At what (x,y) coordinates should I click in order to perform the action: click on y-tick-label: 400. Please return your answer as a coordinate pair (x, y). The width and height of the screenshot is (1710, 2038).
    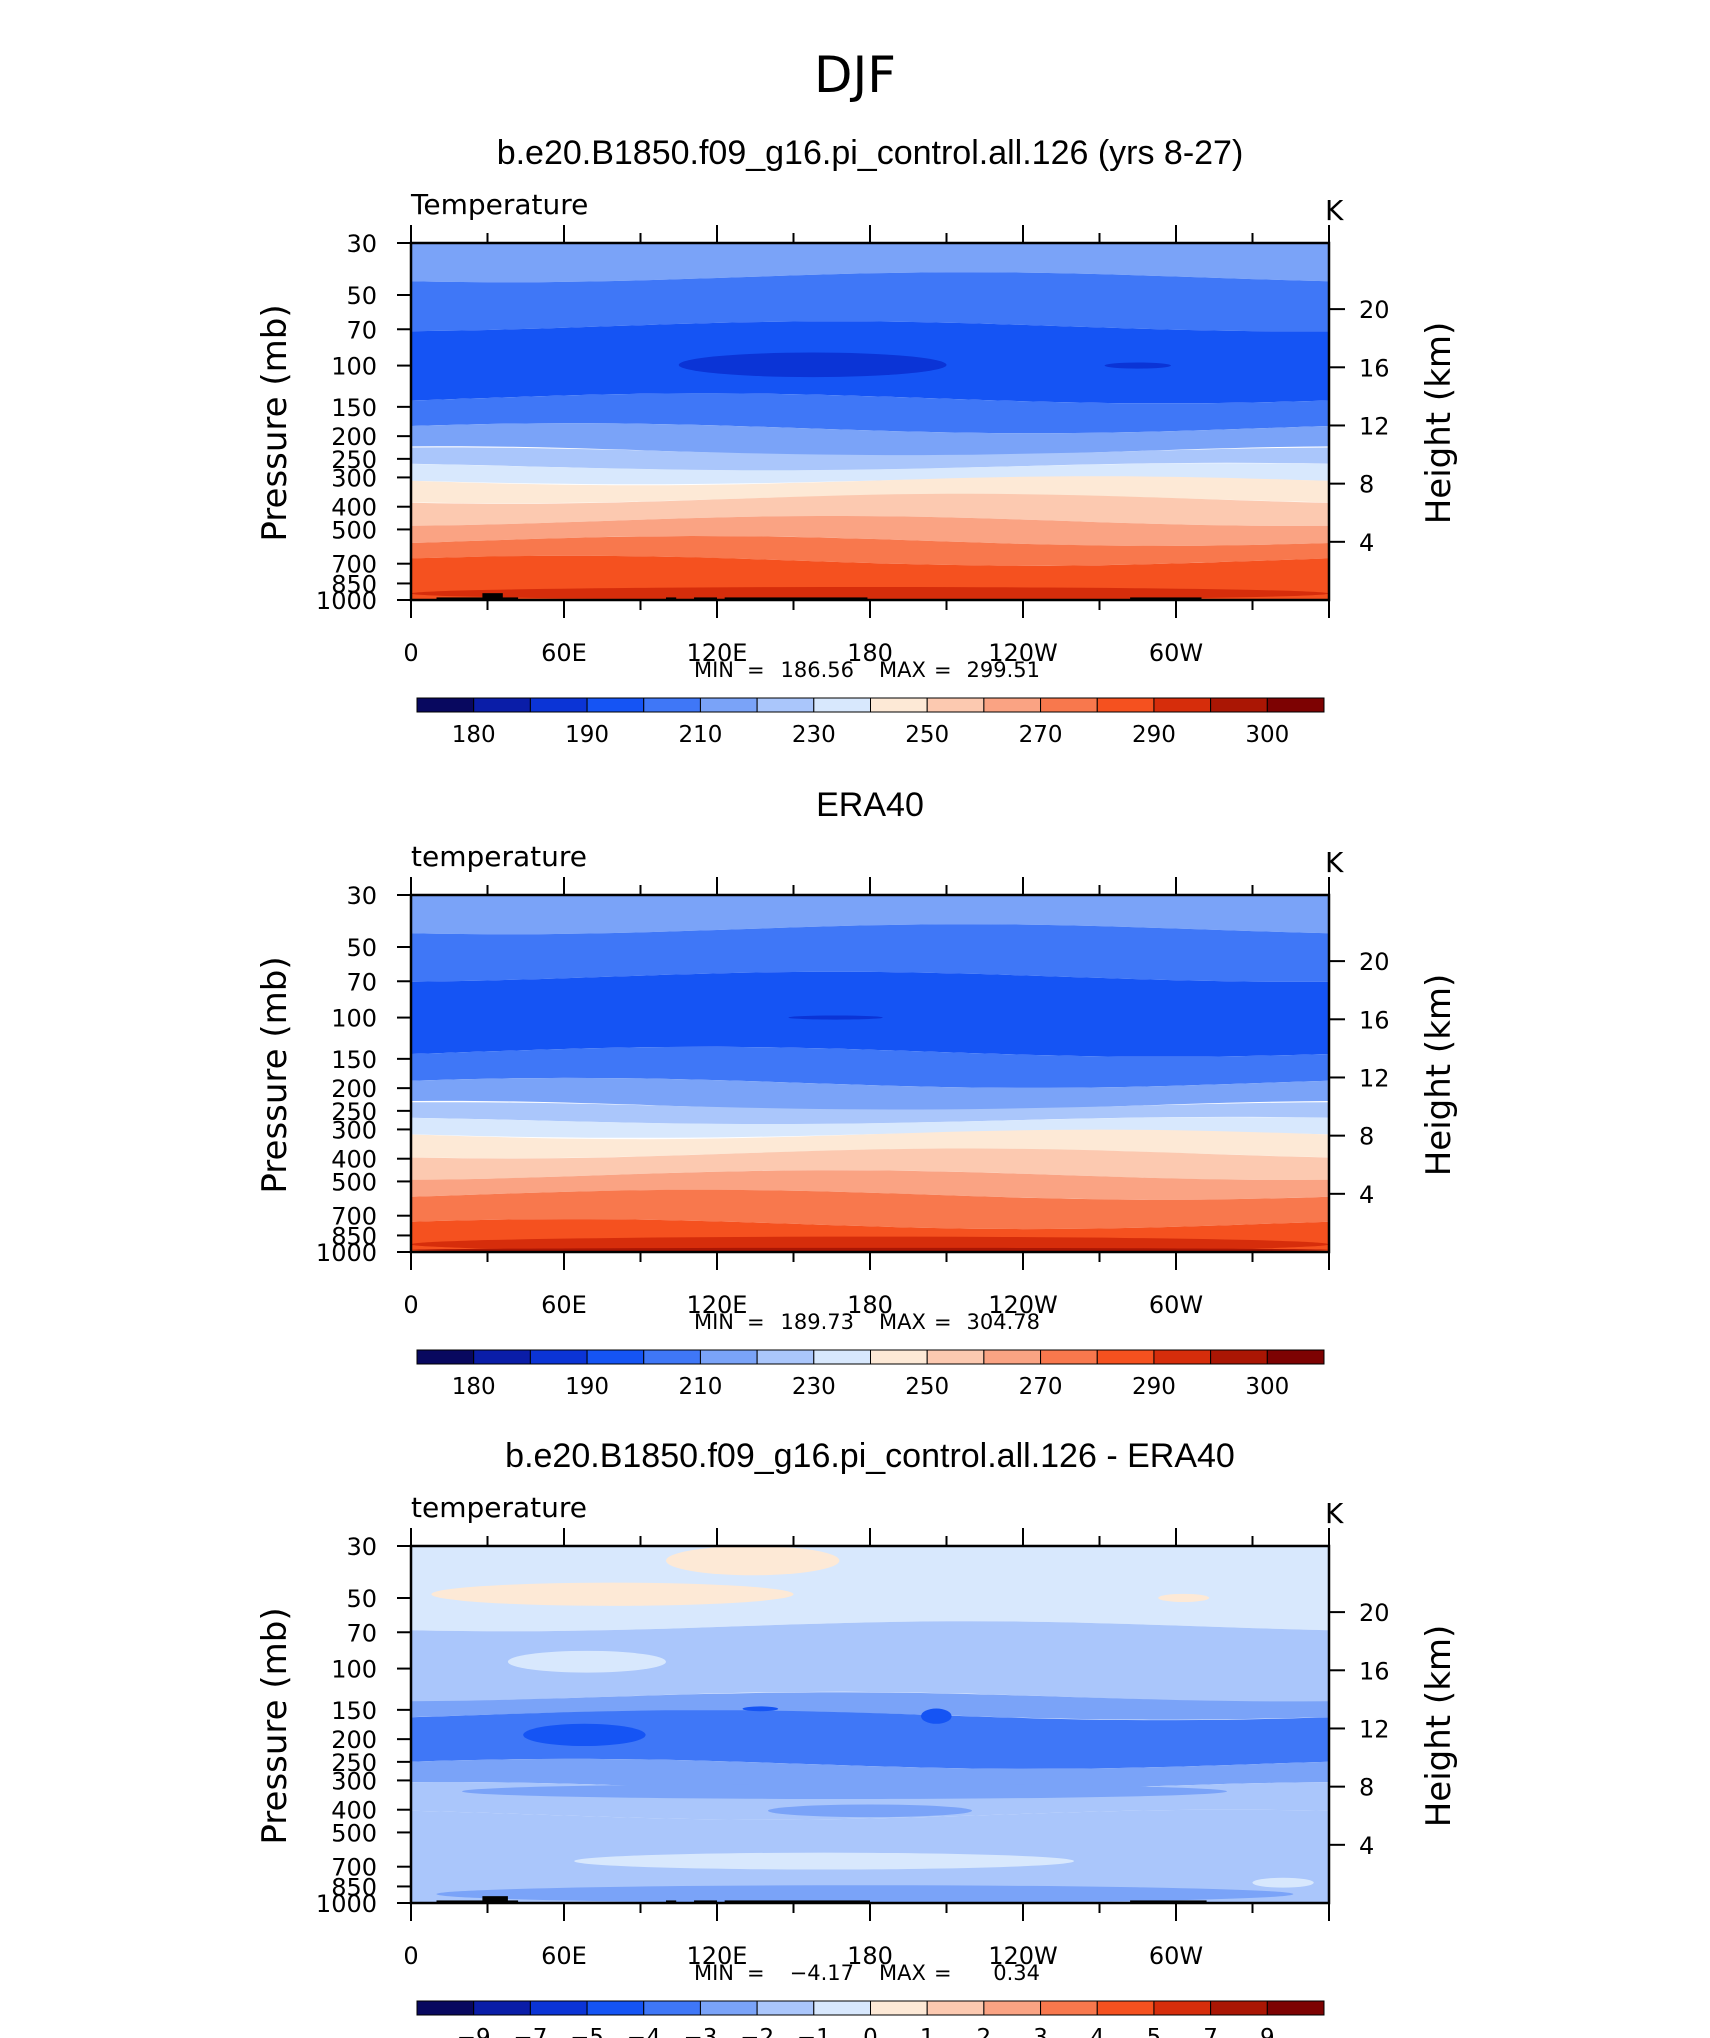
    Looking at the image, I should click on (354, 508).